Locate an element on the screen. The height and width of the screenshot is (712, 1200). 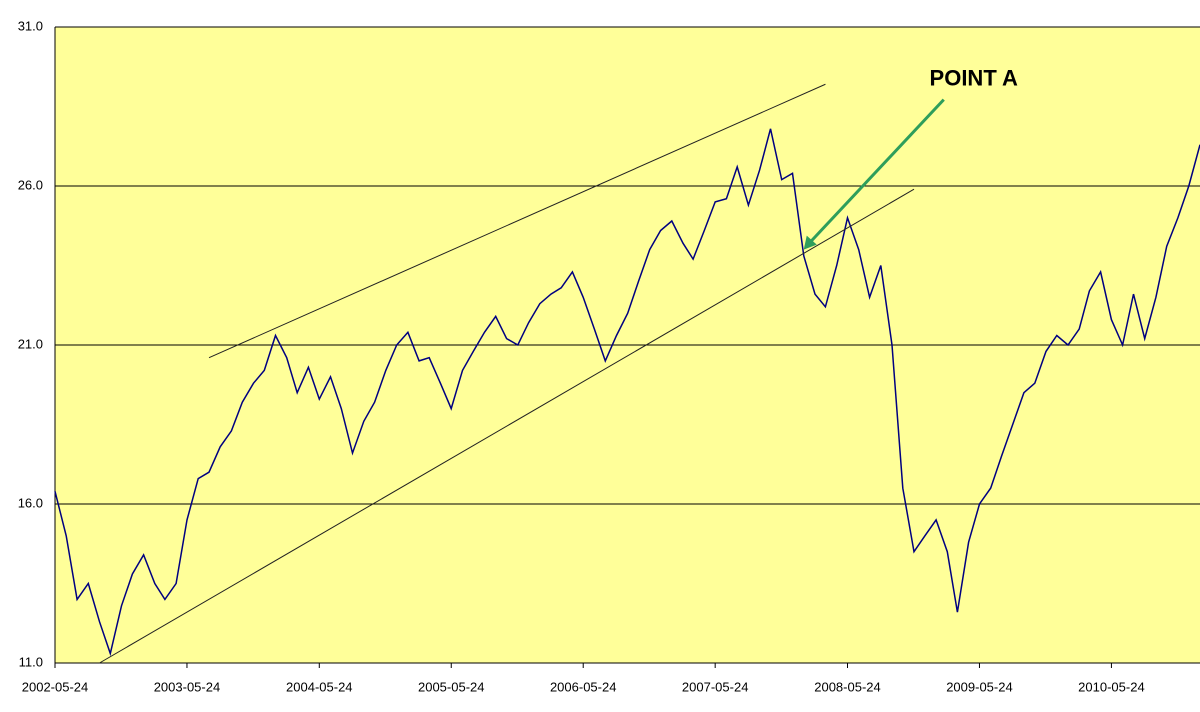
x-tick-label: 2010-05-24 is located at coordinates (1111, 686).